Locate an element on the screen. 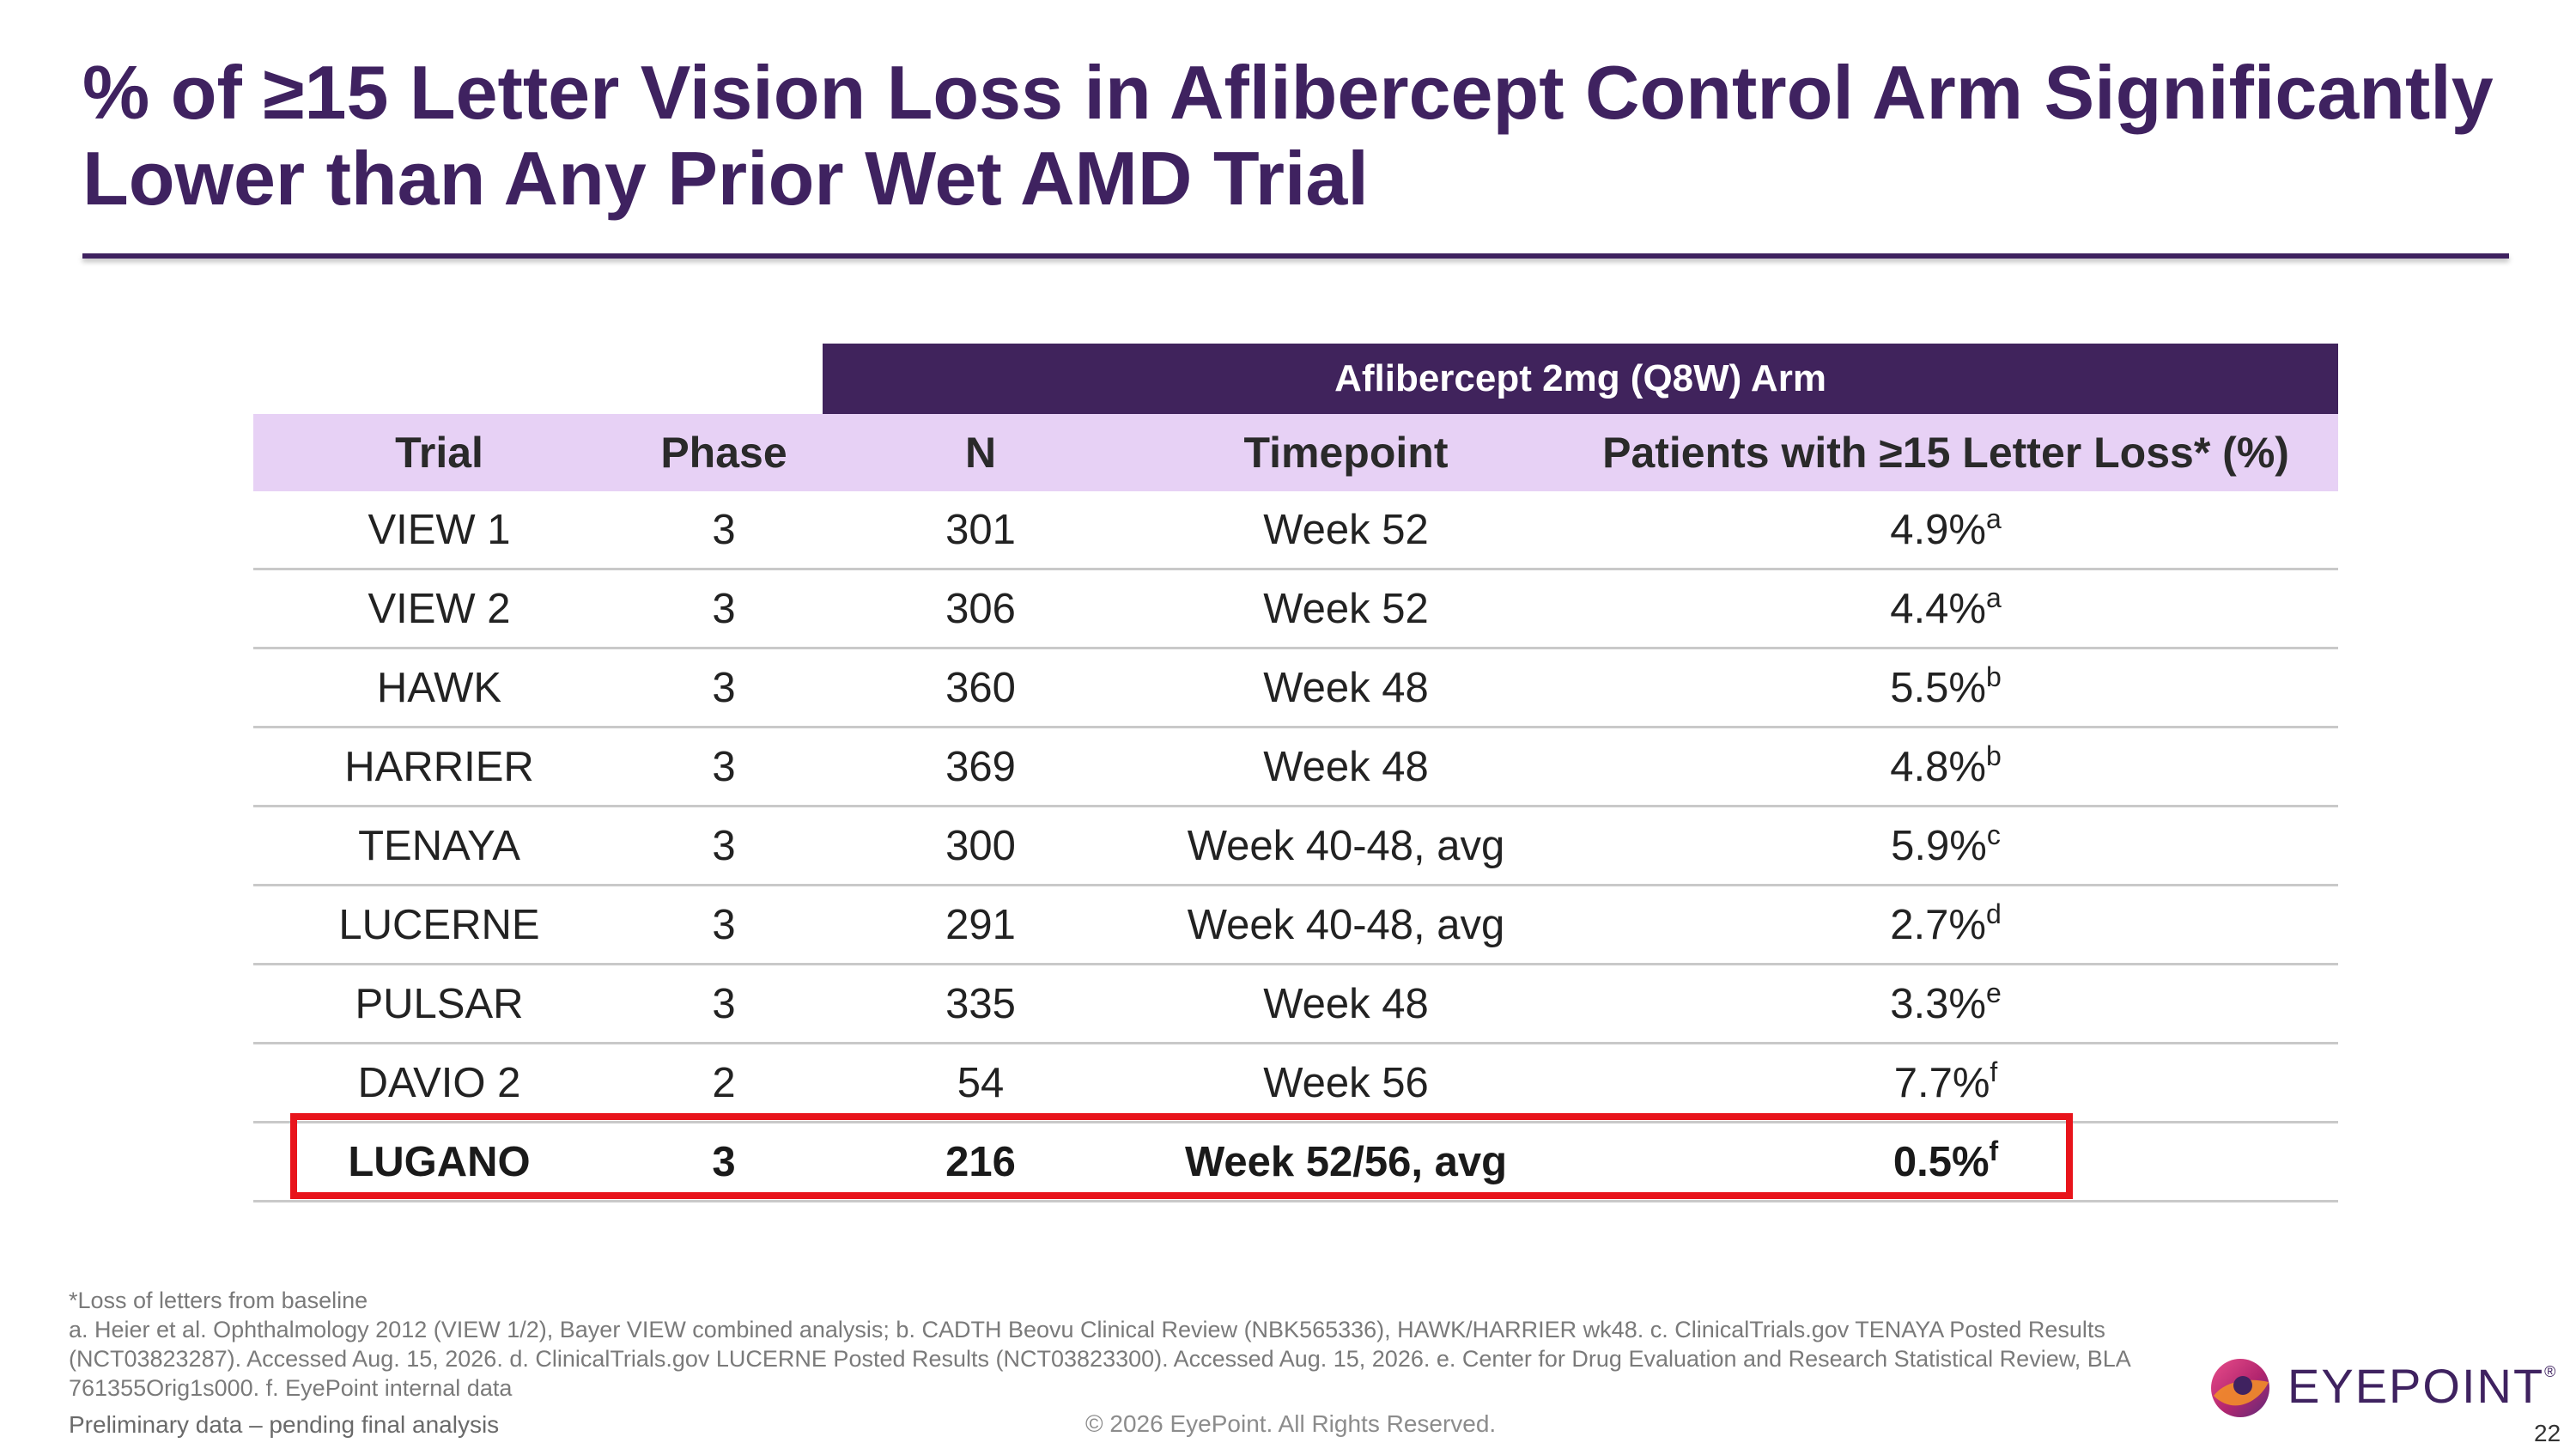 The image size is (2576, 1449). footnote-asterisk: *Loss of letters from baseline is located at coordinates (218, 1300).